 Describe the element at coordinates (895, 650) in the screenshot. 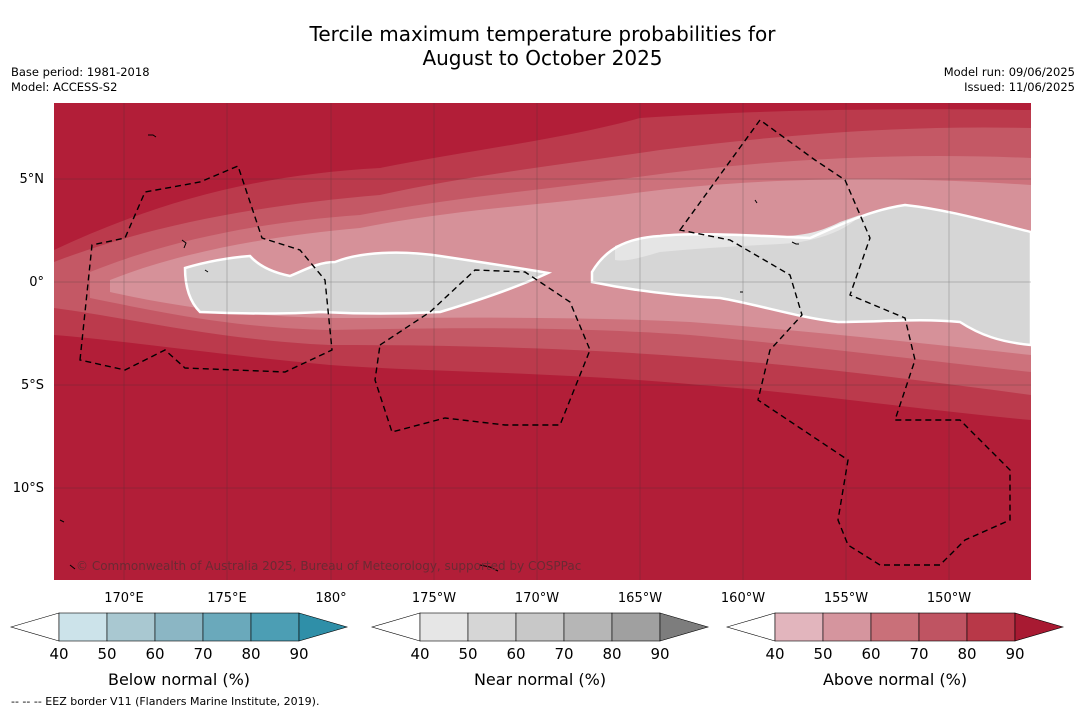

I see `colorbar-above-normal: 40 50 60 70 80 90 Above normal (%)` at that location.